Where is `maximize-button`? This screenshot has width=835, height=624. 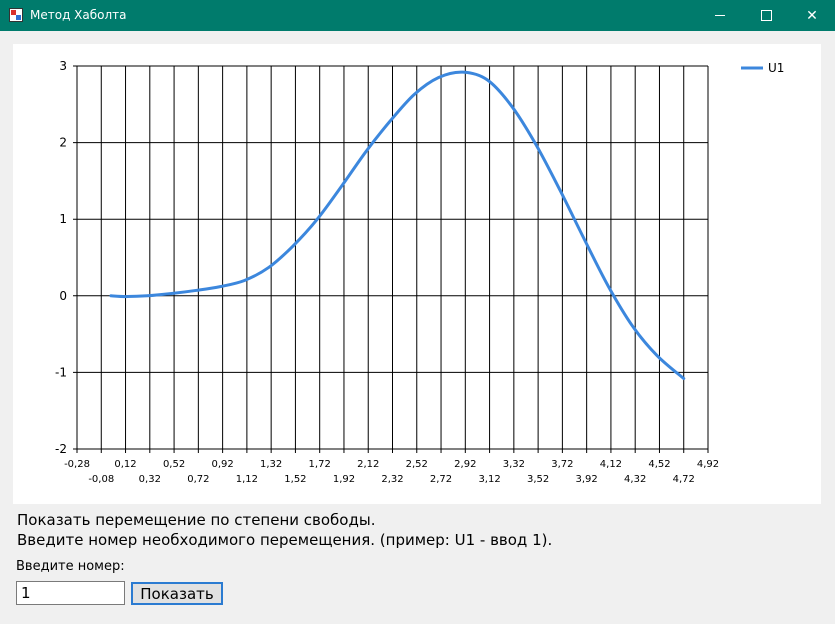 maximize-button is located at coordinates (766, 15).